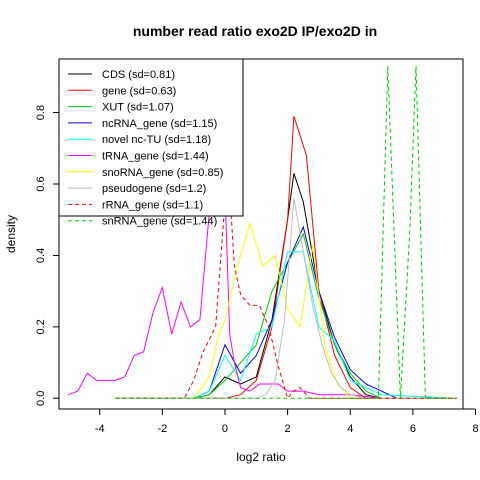 The width and height of the screenshot is (480, 480). Describe the element at coordinates (162, 429) in the screenshot. I see `x-tick-label: -2` at that location.